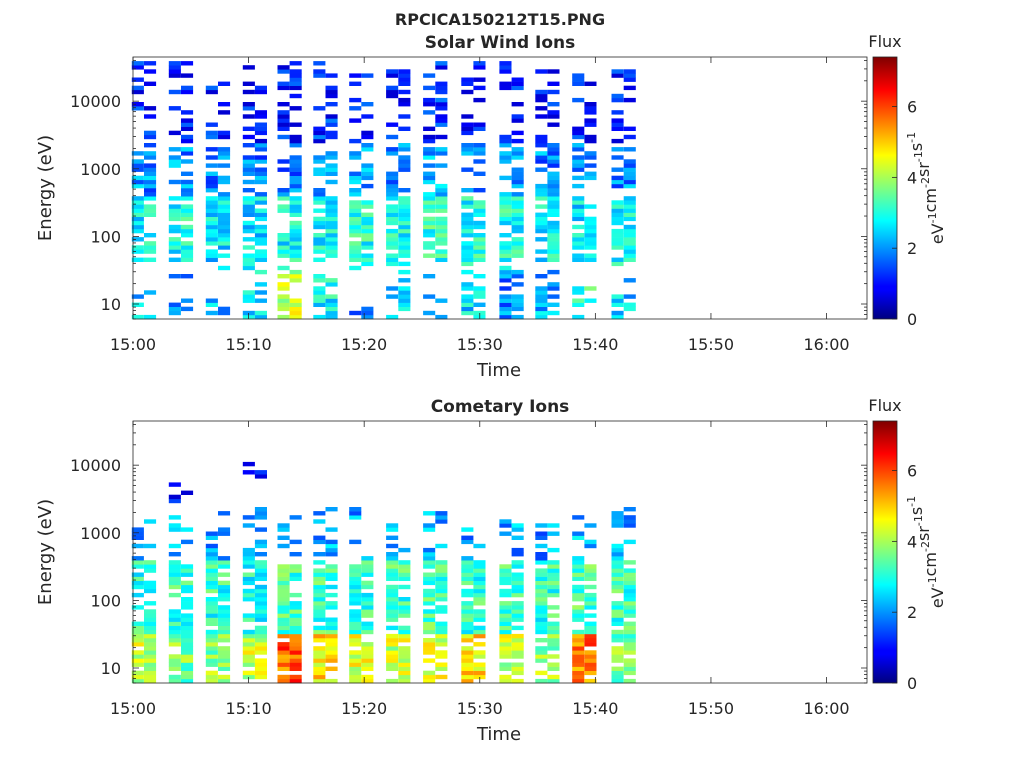 Image resolution: width=1024 pixels, height=768 pixels. I want to click on x-tick-label: 15:50, so click(711, 708).